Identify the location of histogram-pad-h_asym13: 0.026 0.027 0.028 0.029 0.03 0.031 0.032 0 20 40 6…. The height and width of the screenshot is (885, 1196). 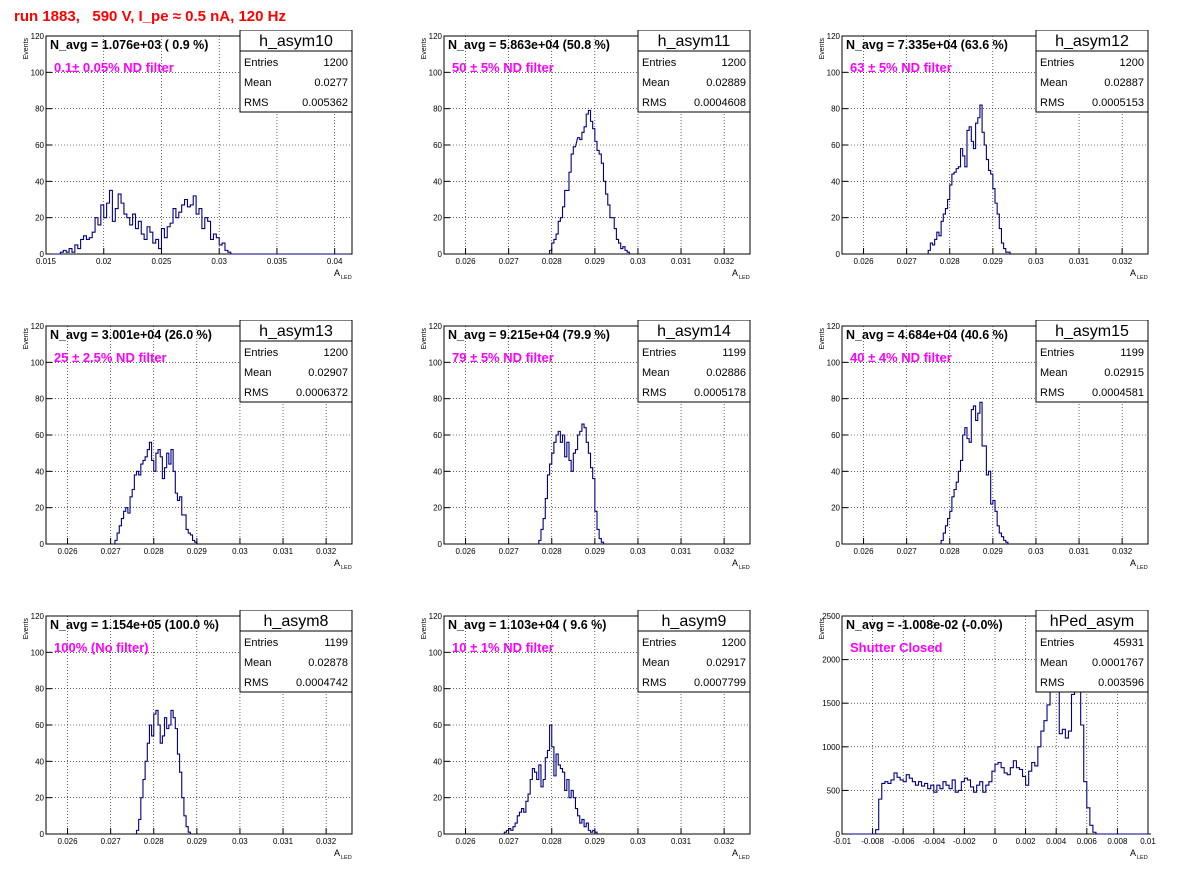
(195, 454).